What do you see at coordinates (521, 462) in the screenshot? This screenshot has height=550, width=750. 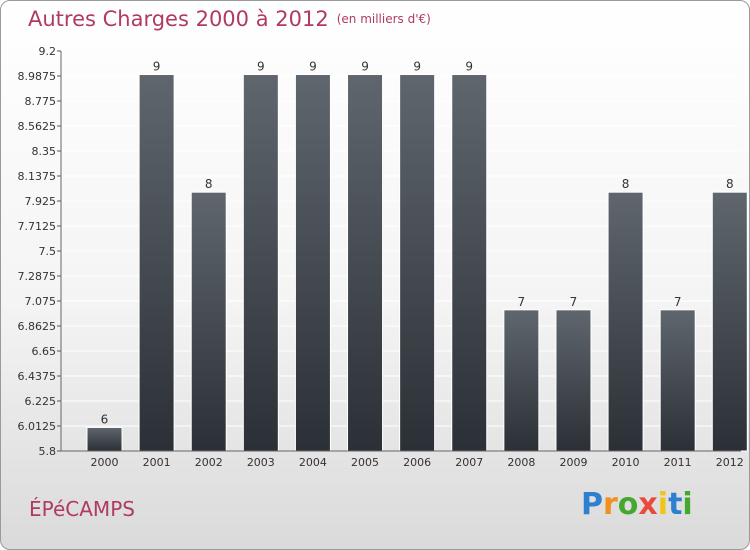 I see `x-tick-label: 2008` at bounding box center [521, 462].